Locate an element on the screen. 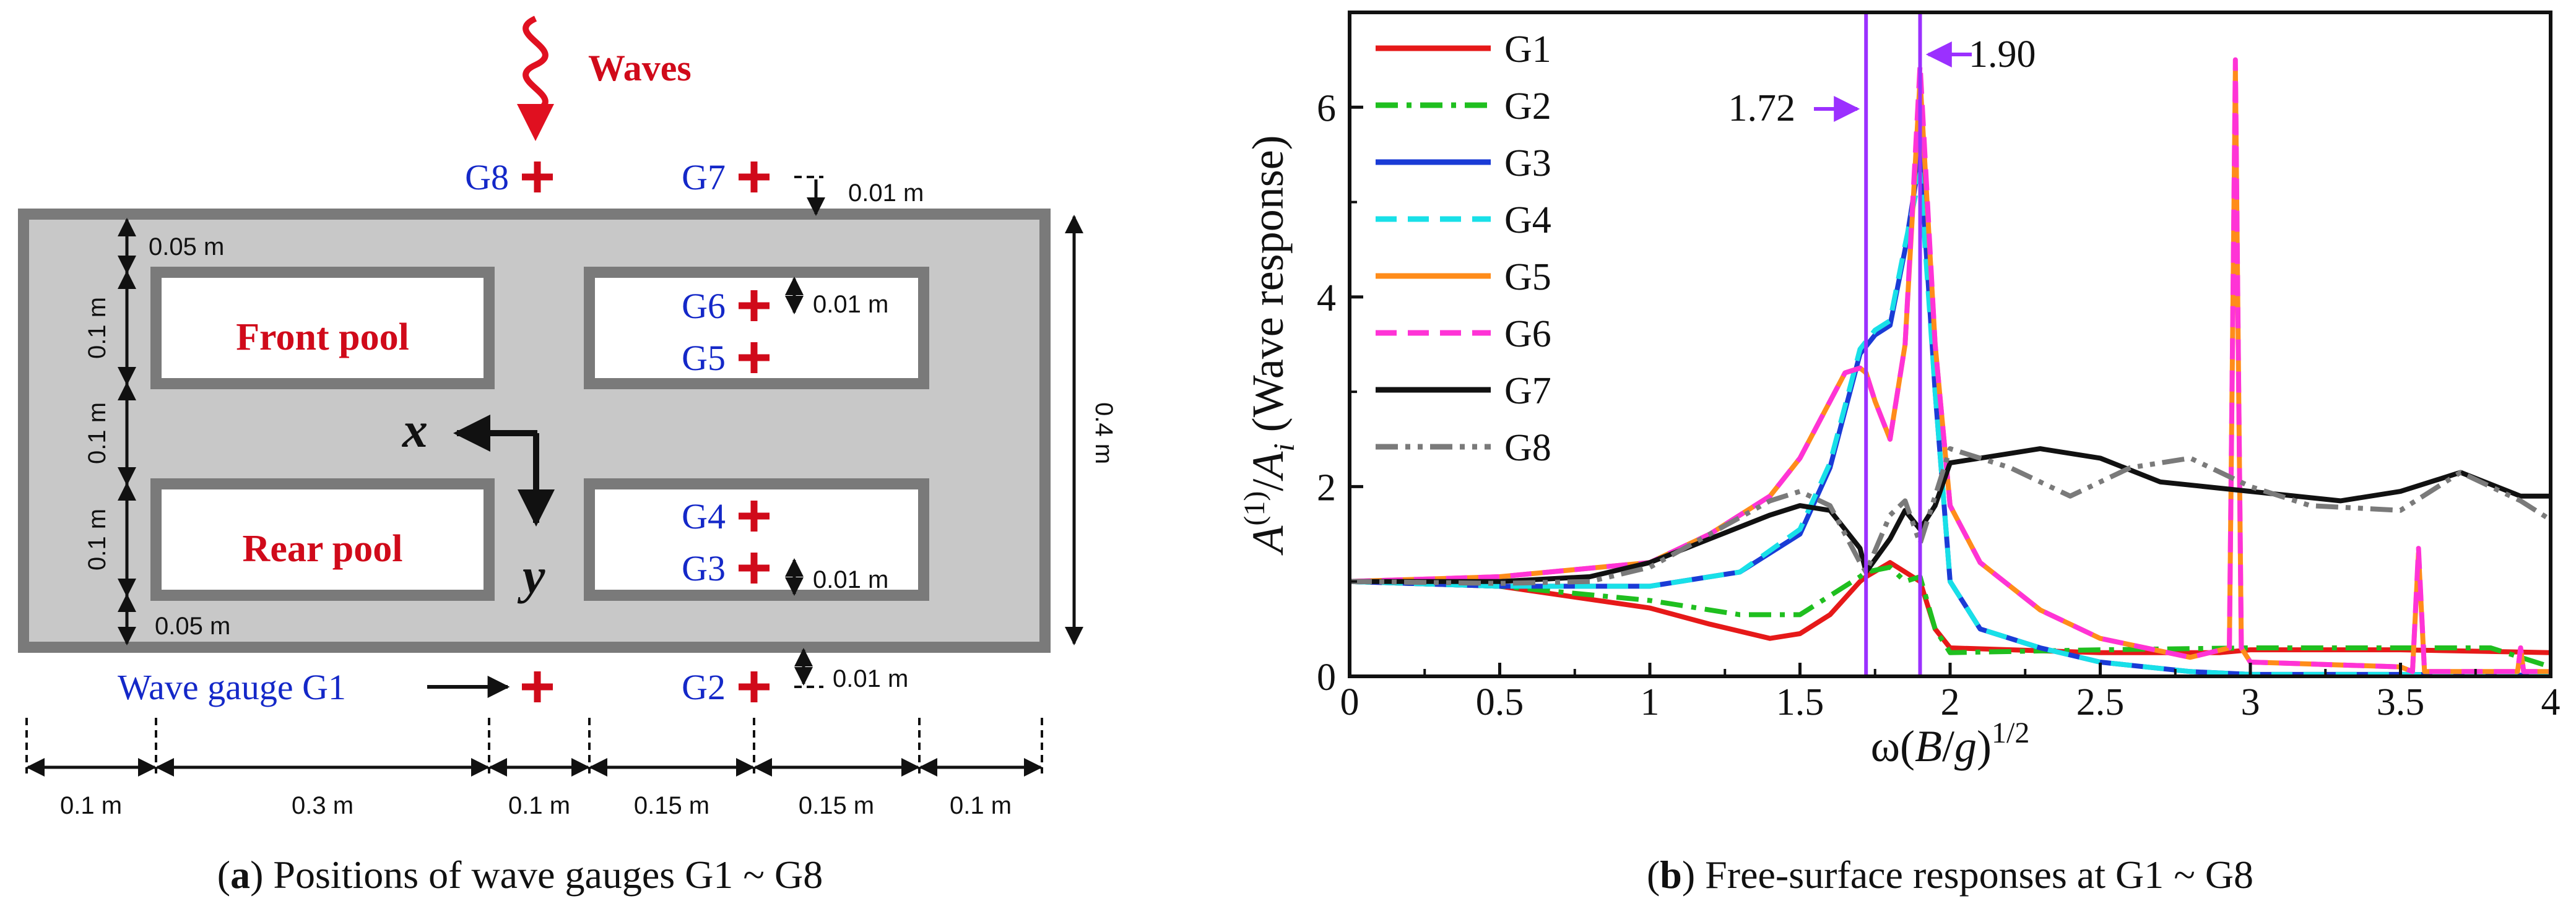  panel-a-letter: a is located at coordinates (240, 875).